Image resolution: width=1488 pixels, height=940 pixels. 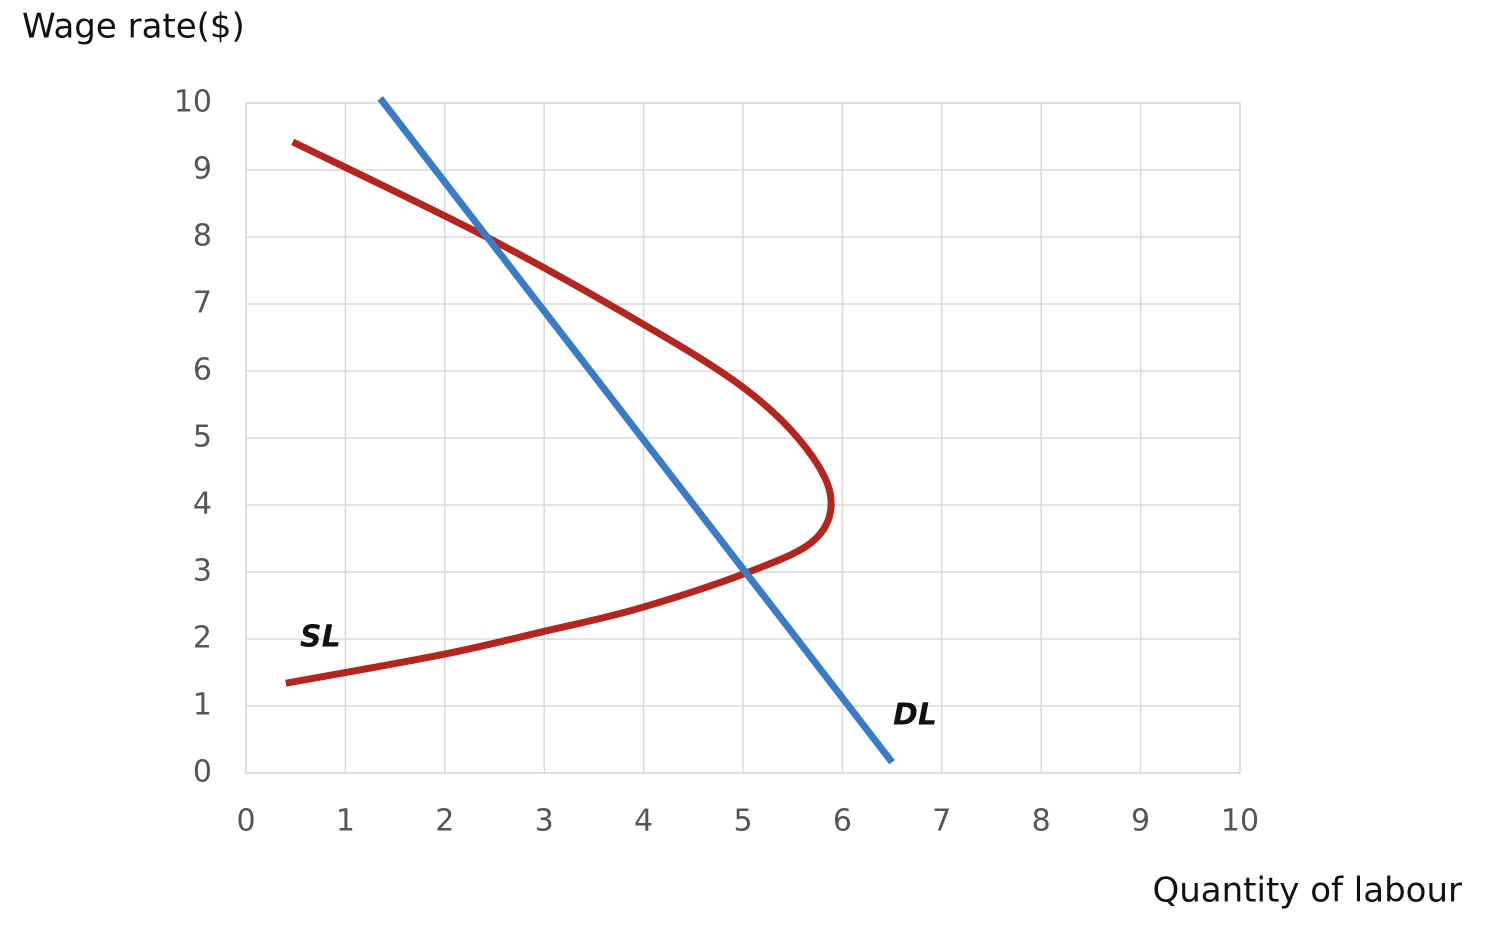 What do you see at coordinates (941, 821) in the screenshot?
I see `x-tick-label: 7` at bounding box center [941, 821].